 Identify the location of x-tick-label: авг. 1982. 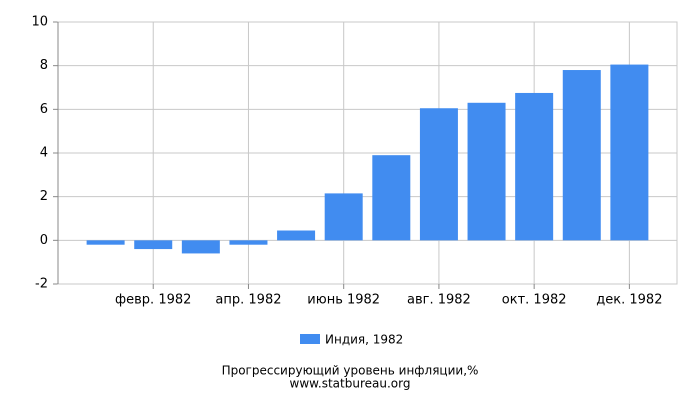
(439, 300).